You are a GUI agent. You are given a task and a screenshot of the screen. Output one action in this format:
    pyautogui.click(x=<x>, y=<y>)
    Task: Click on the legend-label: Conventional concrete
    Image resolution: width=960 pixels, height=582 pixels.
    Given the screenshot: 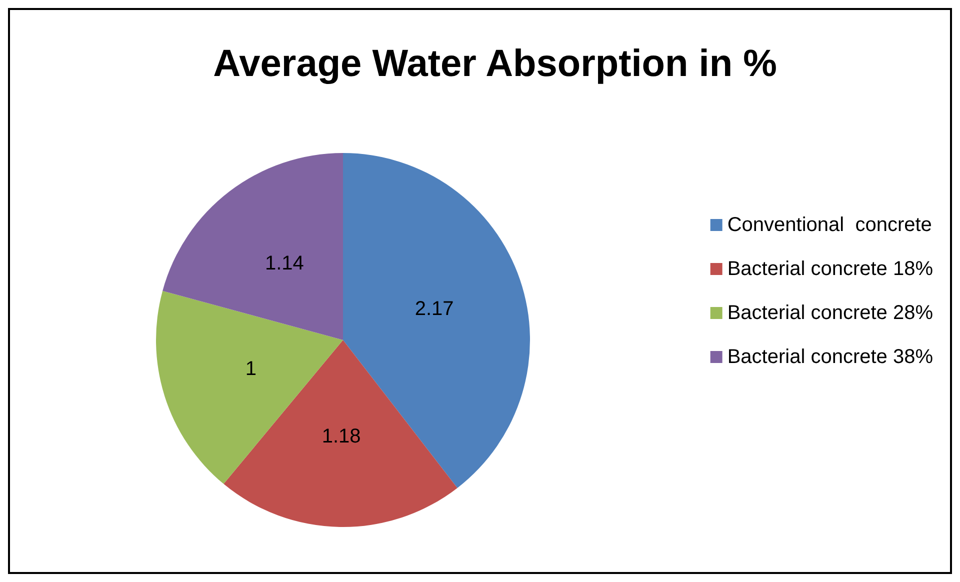 What is the action you would take?
    pyautogui.click(x=829, y=225)
    